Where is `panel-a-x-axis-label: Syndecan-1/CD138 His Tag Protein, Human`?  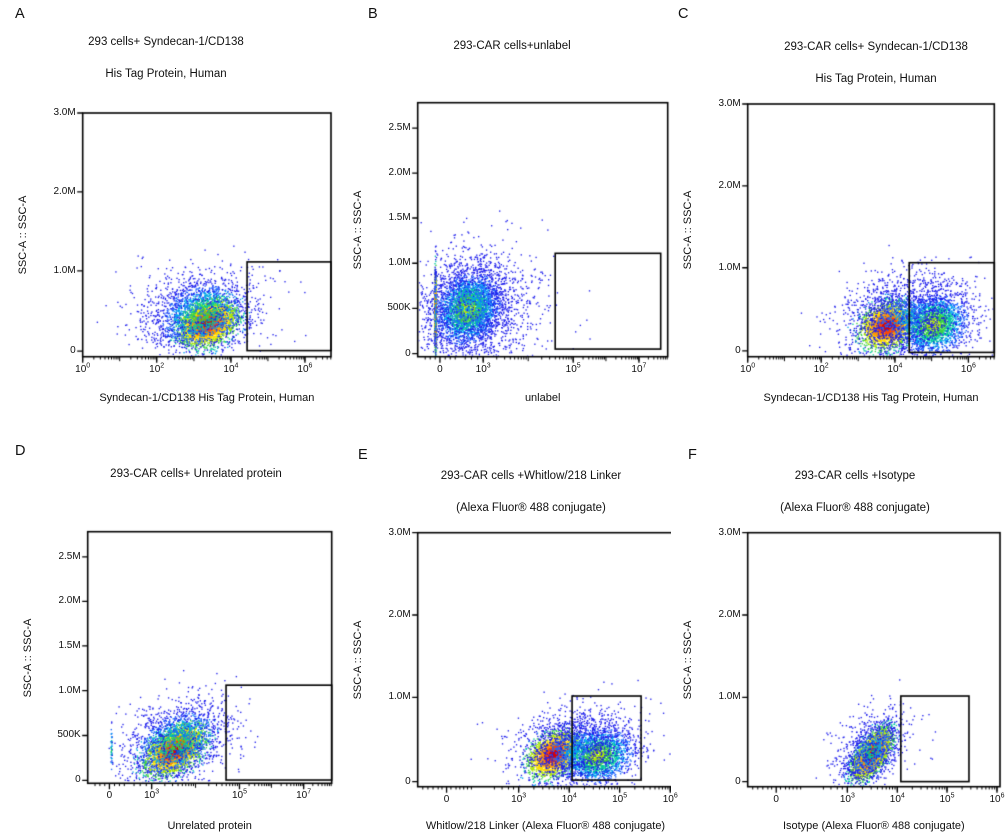 panel-a-x-axis-label: Syndecan-1/CD138 His Tag Protein, Human is located at coordinates (207, 398).